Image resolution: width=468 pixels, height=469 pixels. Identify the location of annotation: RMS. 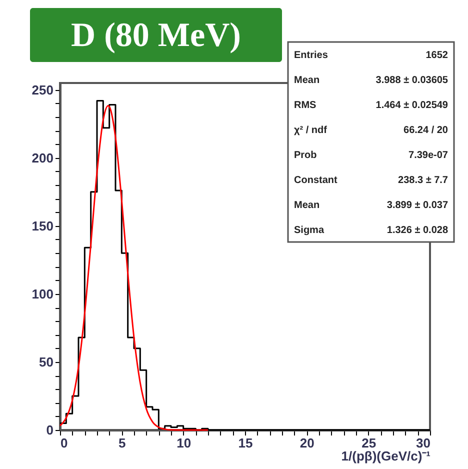
(305, 105).